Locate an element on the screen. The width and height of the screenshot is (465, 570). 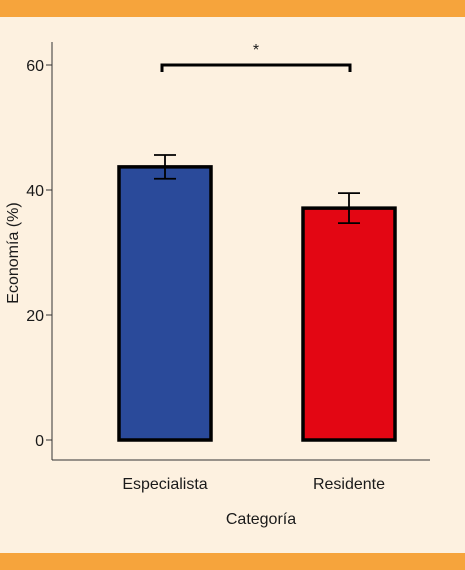
x-tick-labels: Especialista Residente is located at coordinates (253, 484).